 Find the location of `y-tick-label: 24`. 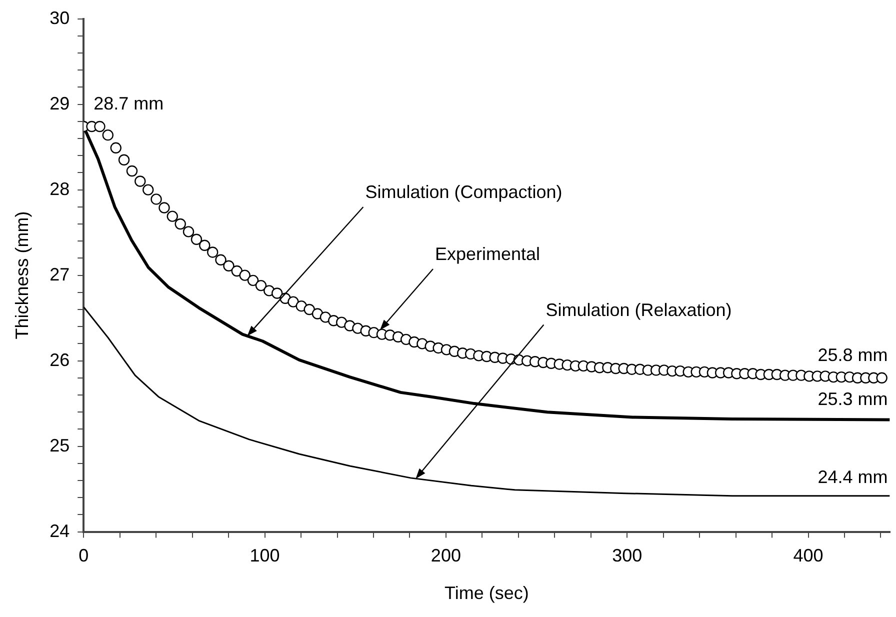

y-tick-label: 24 is located at coordinates (60, 530).